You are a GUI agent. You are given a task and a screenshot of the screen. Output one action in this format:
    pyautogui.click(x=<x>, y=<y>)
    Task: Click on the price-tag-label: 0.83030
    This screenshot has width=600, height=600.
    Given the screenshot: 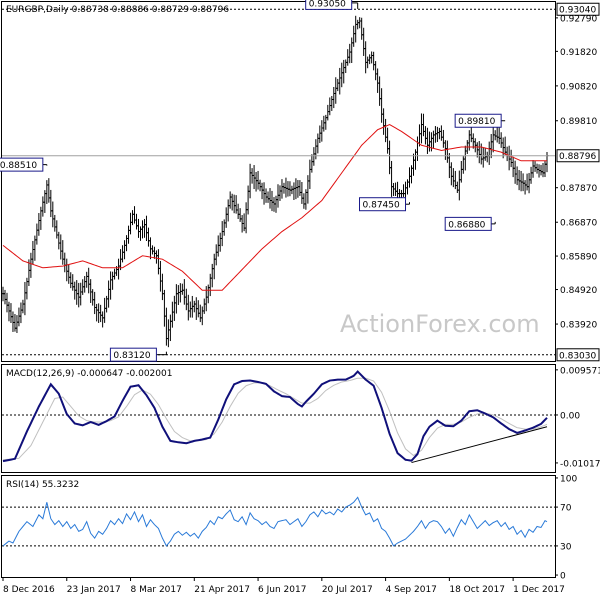 What is the action you would take?
    pyautogui.click(x=577, y=356)
    